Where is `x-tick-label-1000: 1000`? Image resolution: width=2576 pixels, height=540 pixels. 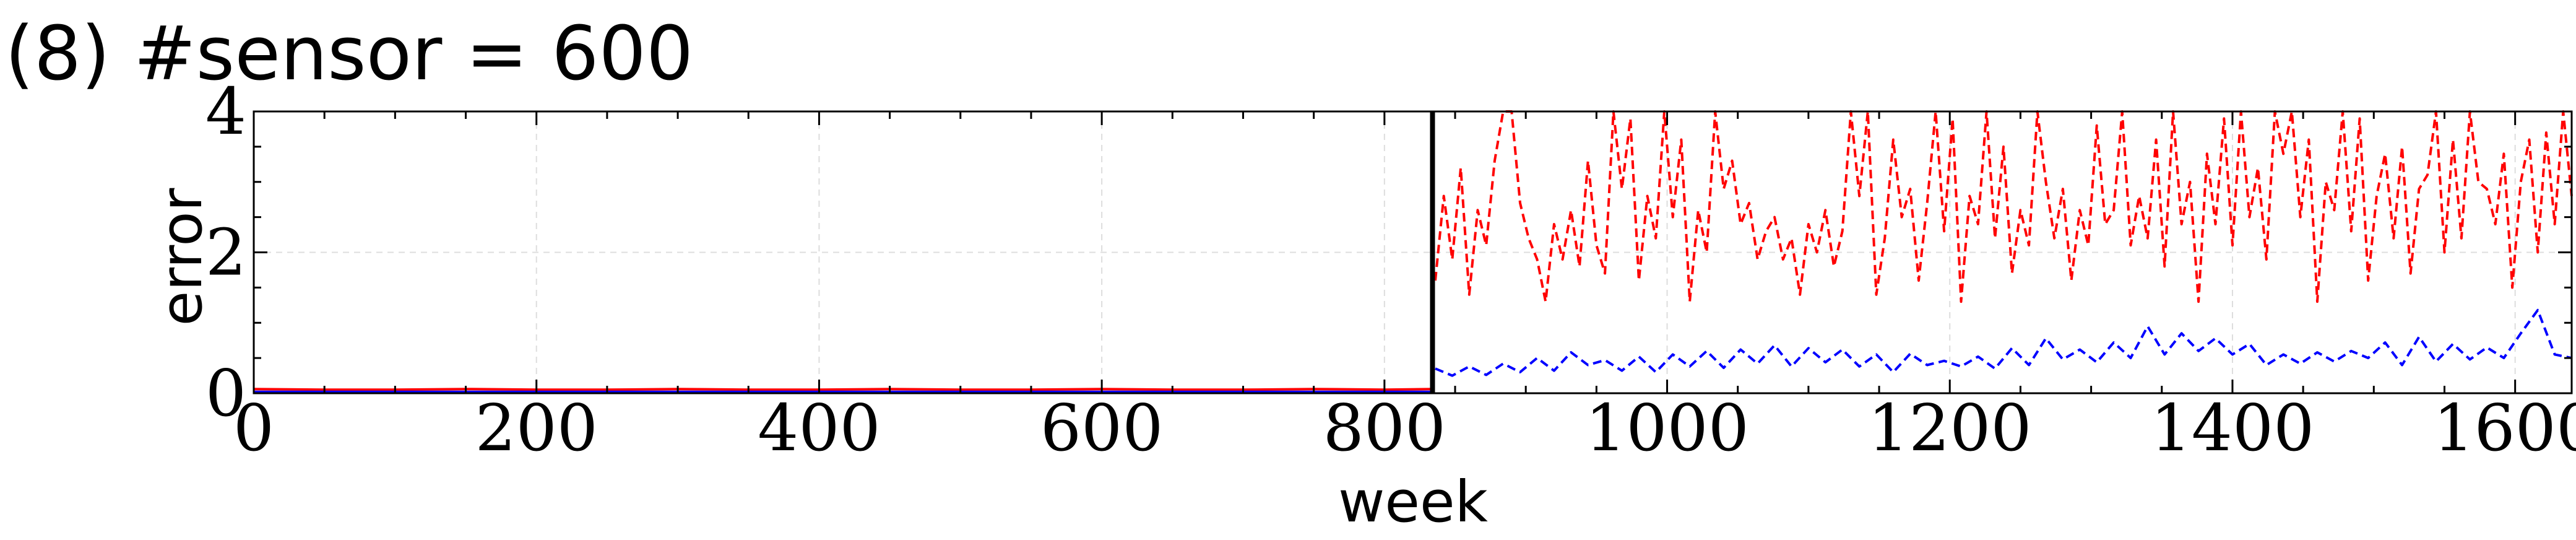
x-tick-label-1000: 1000 is located at coordinates (1667, 428).